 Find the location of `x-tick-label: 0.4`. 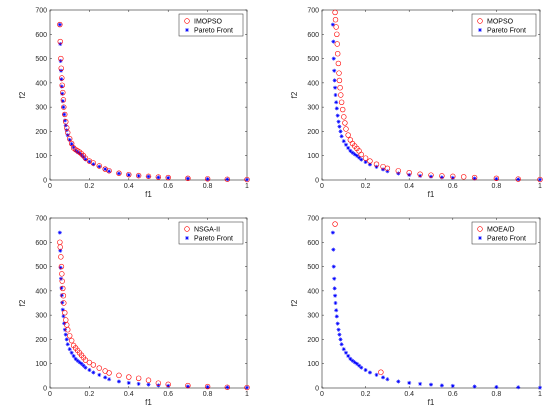

x-tick-label: 0.4 is located at coordinates (409, 186).